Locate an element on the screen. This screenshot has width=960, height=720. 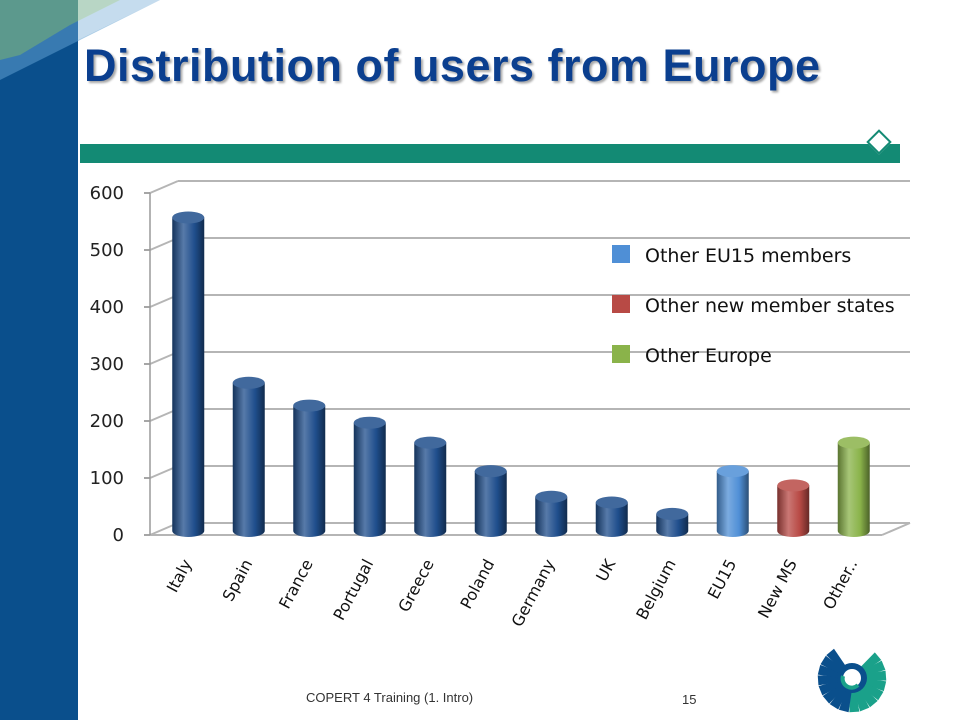
slide-title: Distribution of users from Europe is located at coordinates (452, 65).